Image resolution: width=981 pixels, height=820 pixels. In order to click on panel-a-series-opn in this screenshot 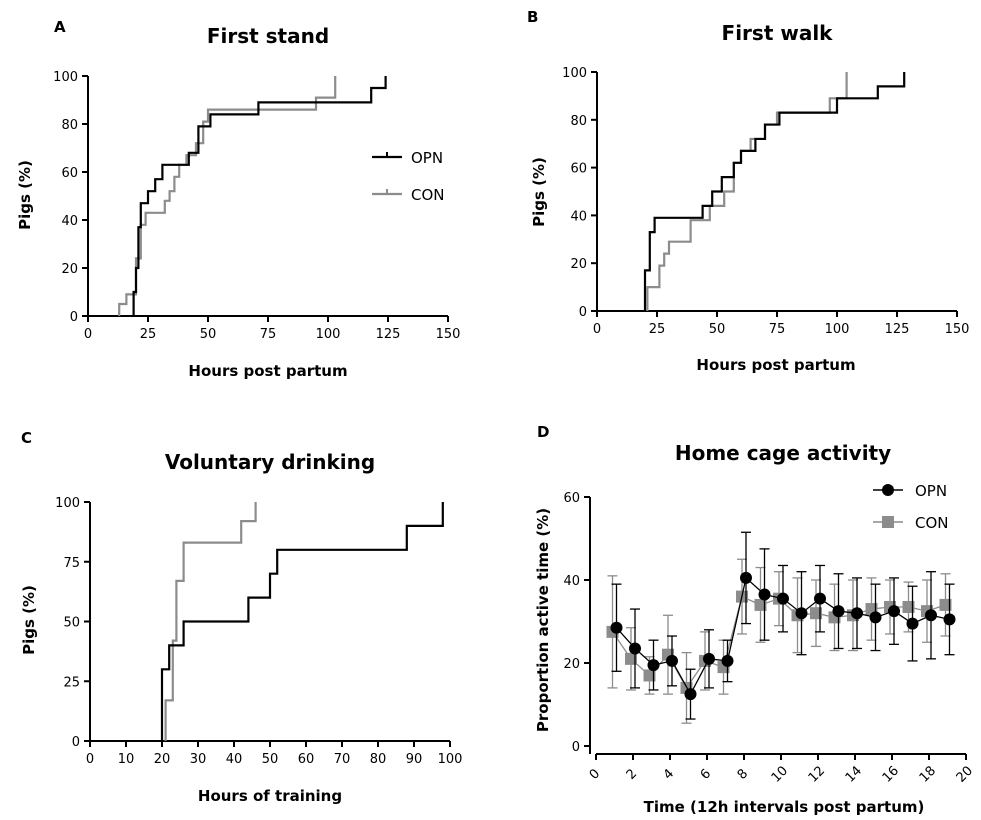, I will do `click(260, 196)`.